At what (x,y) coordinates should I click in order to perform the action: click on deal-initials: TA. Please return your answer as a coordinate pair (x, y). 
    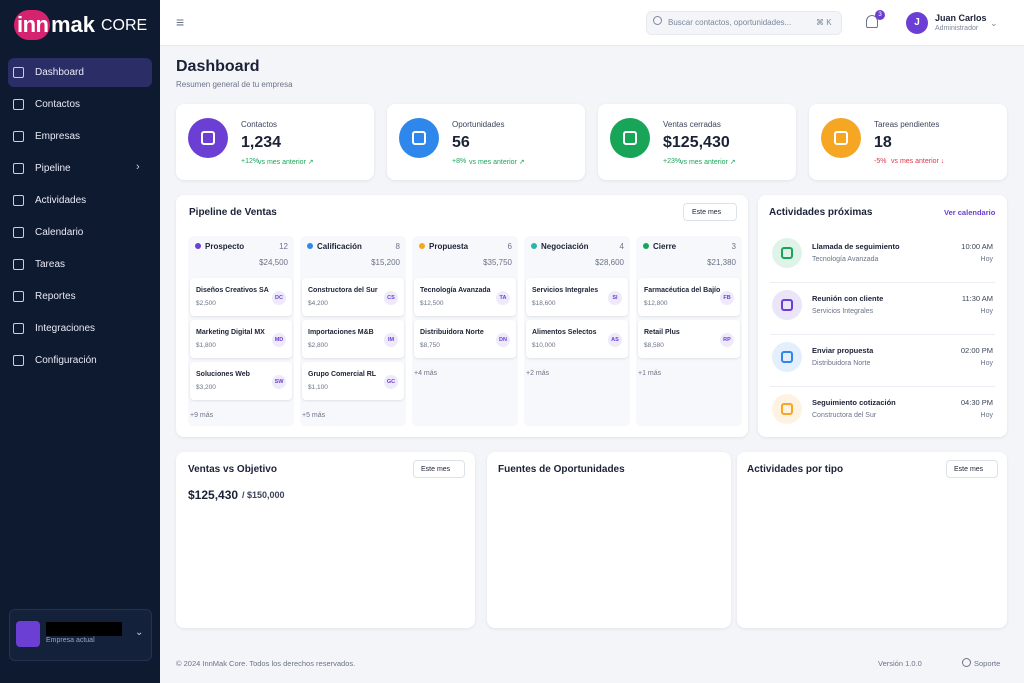
    Looking at the image, I should click on (503, 298).